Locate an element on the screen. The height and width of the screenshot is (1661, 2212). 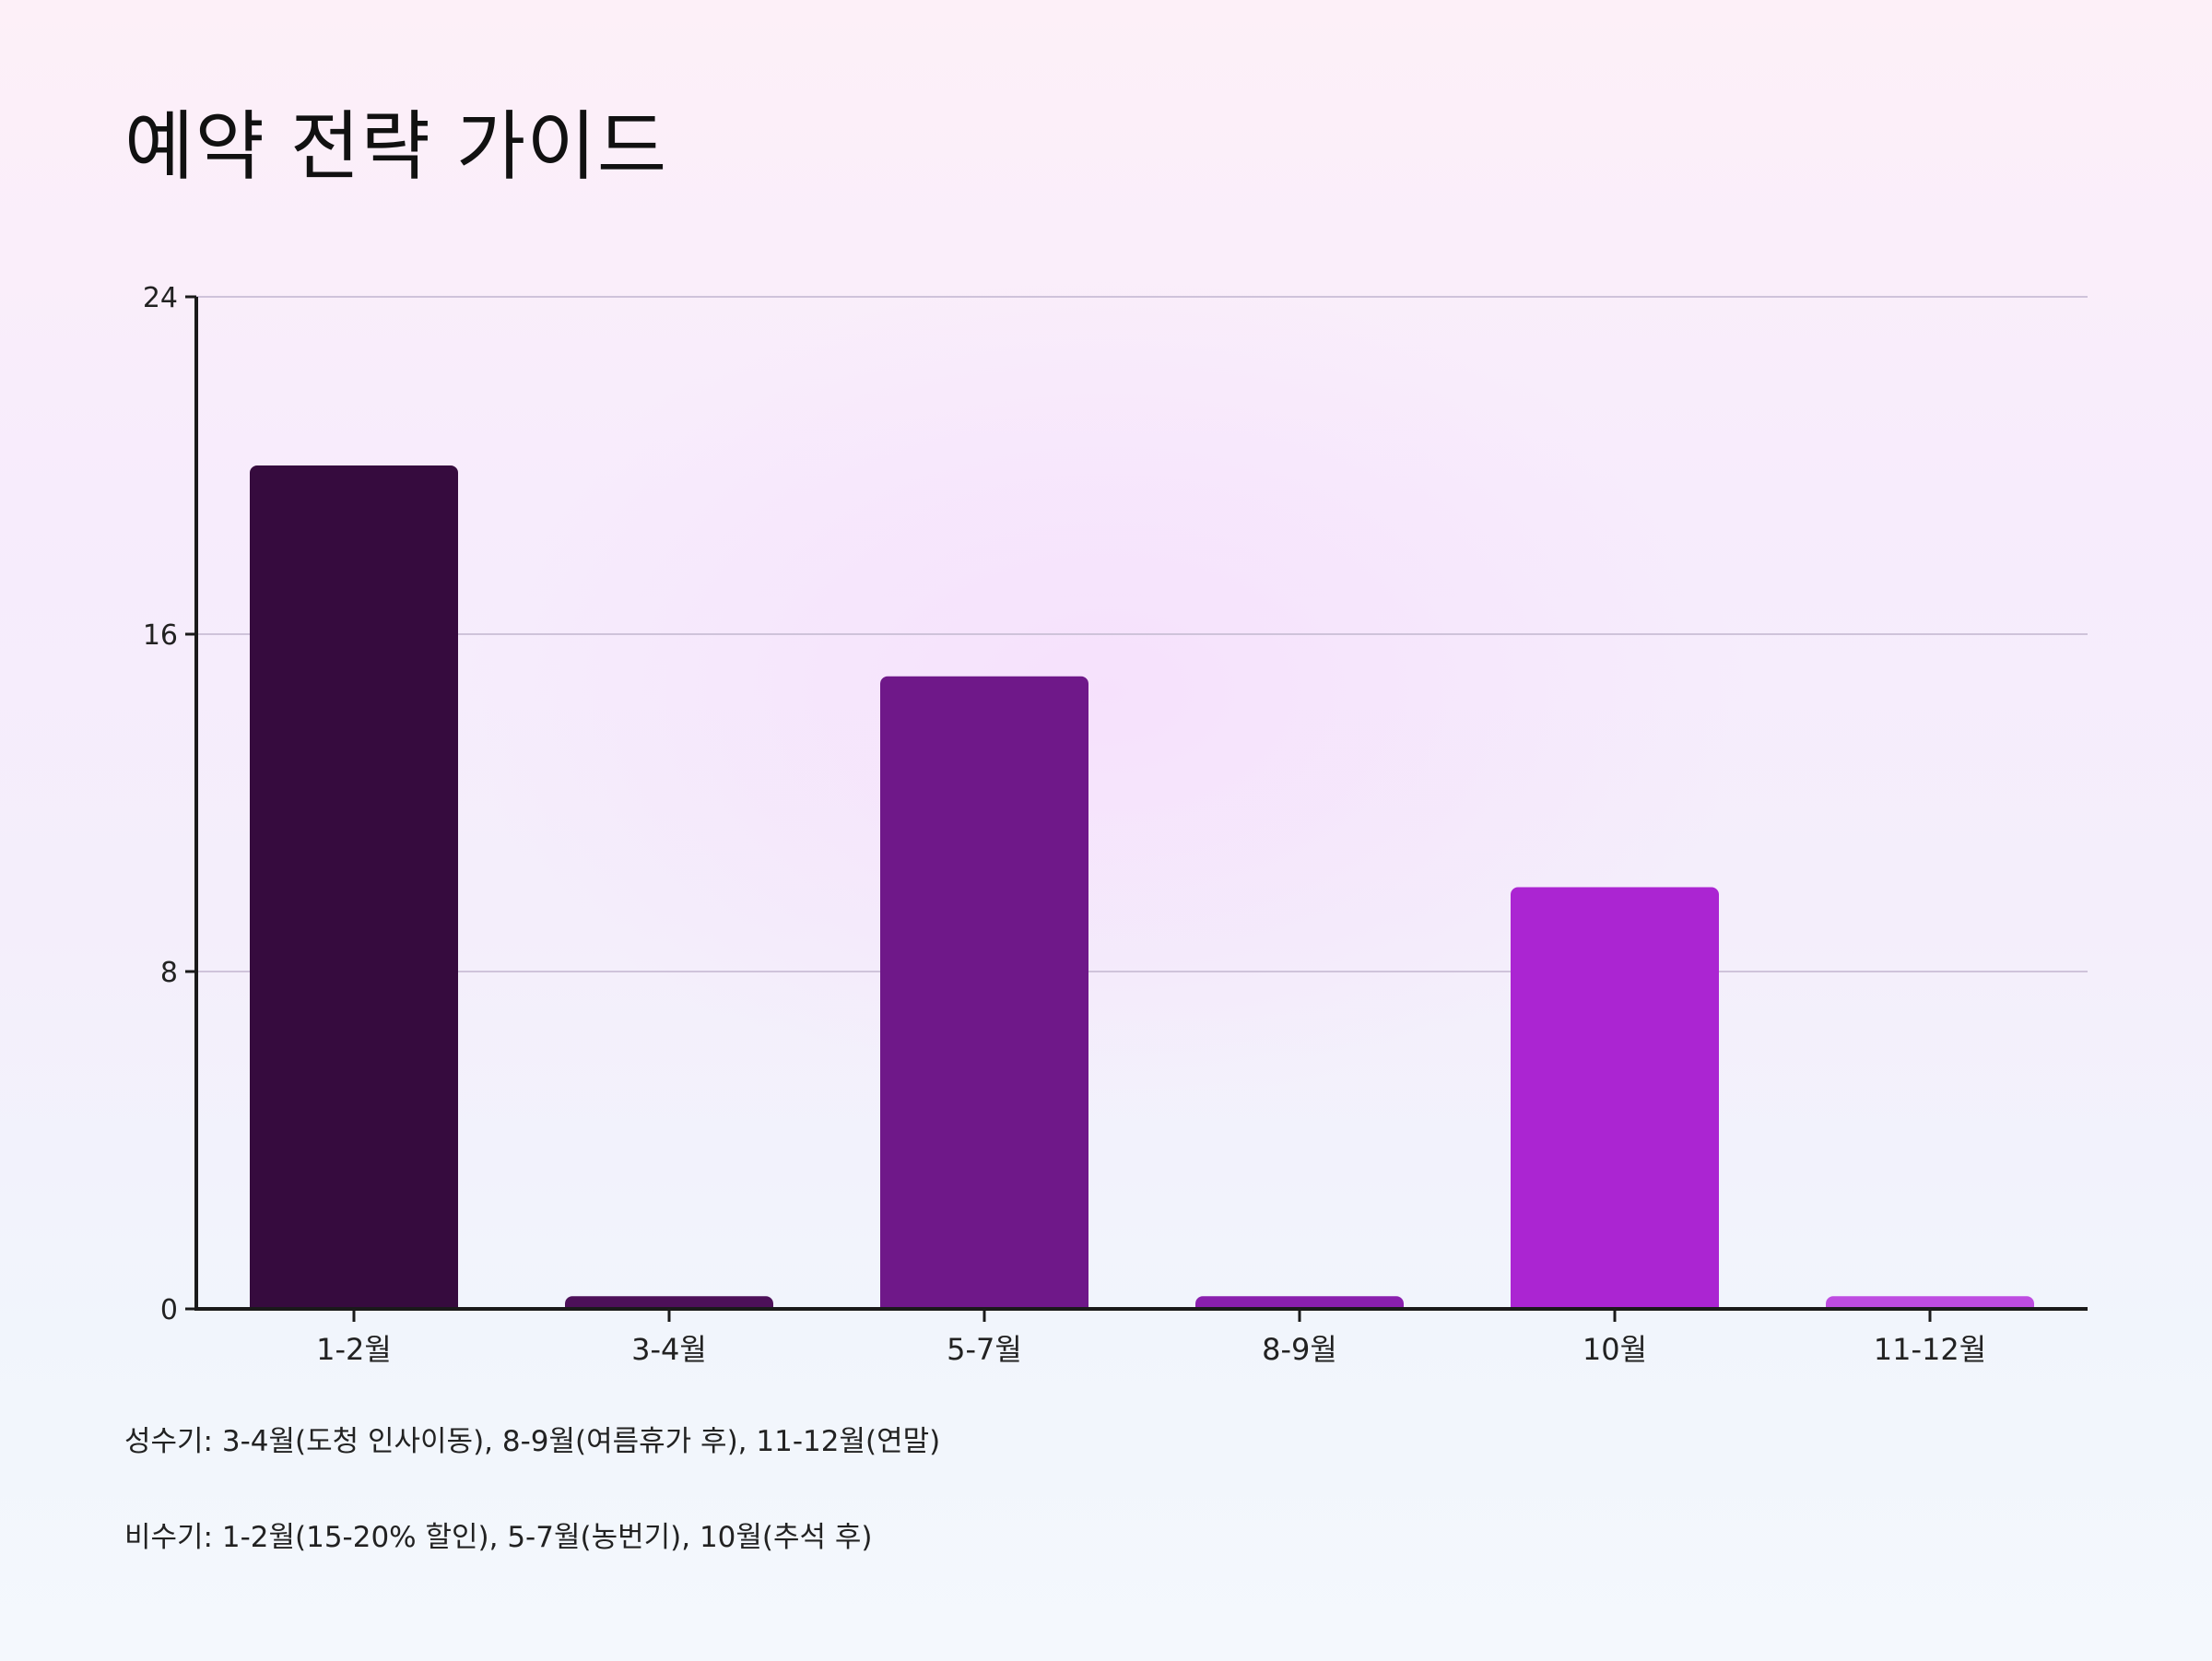
page-title: 예약 전략 가이드 is located at coordinates (396, 147).